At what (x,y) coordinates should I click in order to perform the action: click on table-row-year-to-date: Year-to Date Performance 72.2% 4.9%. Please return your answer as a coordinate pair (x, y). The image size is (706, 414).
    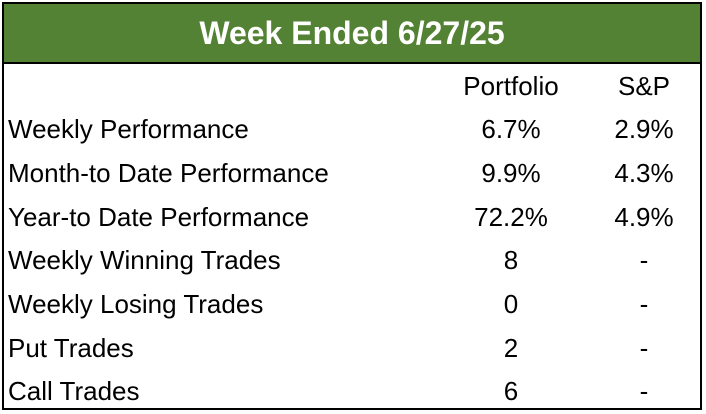
    Looking at the image, I should click on (352, 217).